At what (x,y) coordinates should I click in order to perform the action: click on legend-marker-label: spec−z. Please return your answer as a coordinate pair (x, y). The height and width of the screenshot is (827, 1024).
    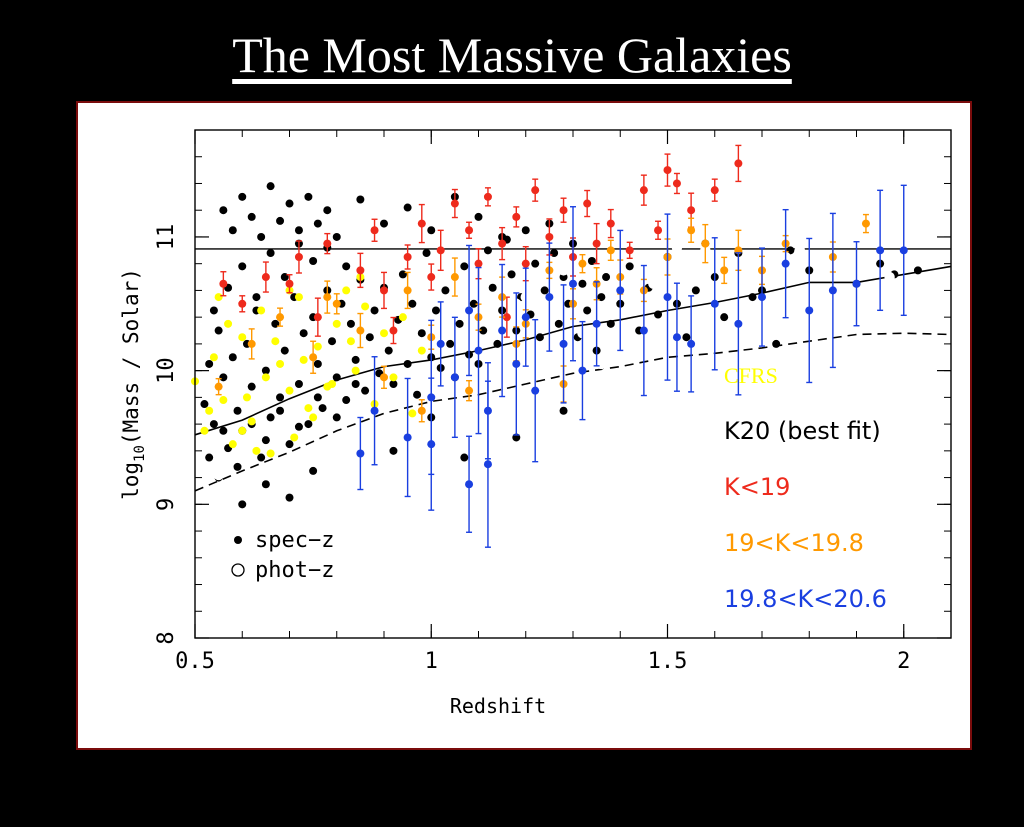
    Looking at the image, I should click on (294, 540).